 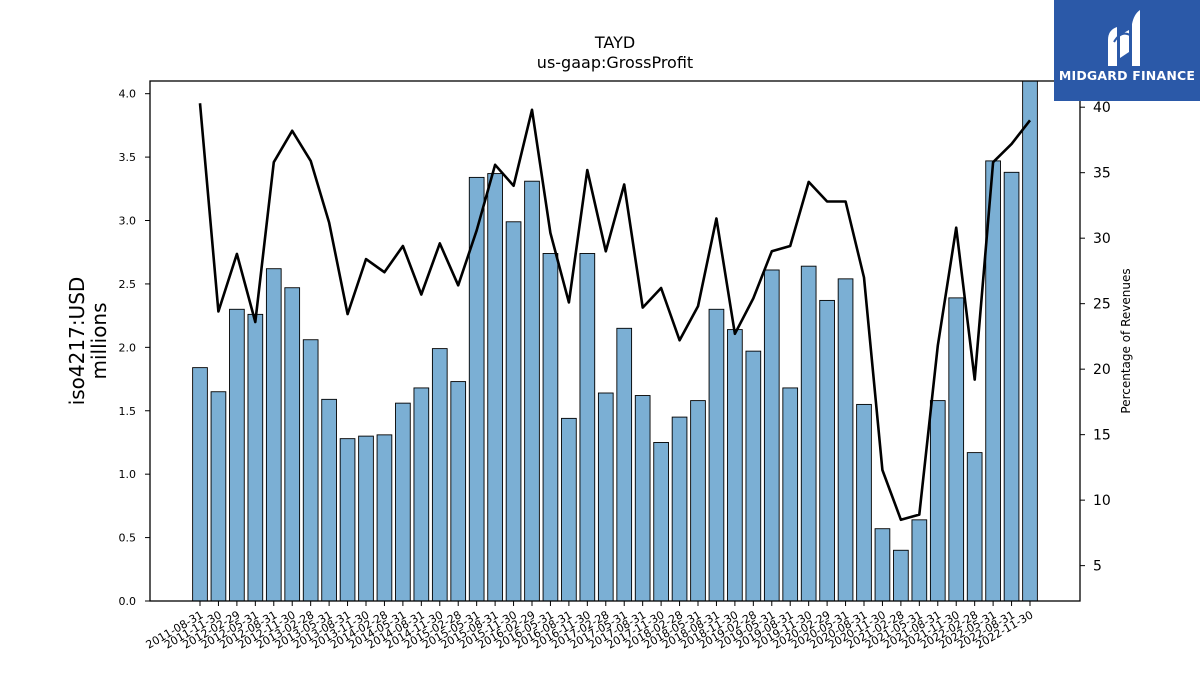 What do you see at coordinates (1102, 501) in the screenshot?
I see `right-tick-label: 10` at bounding box center [1102, 501].